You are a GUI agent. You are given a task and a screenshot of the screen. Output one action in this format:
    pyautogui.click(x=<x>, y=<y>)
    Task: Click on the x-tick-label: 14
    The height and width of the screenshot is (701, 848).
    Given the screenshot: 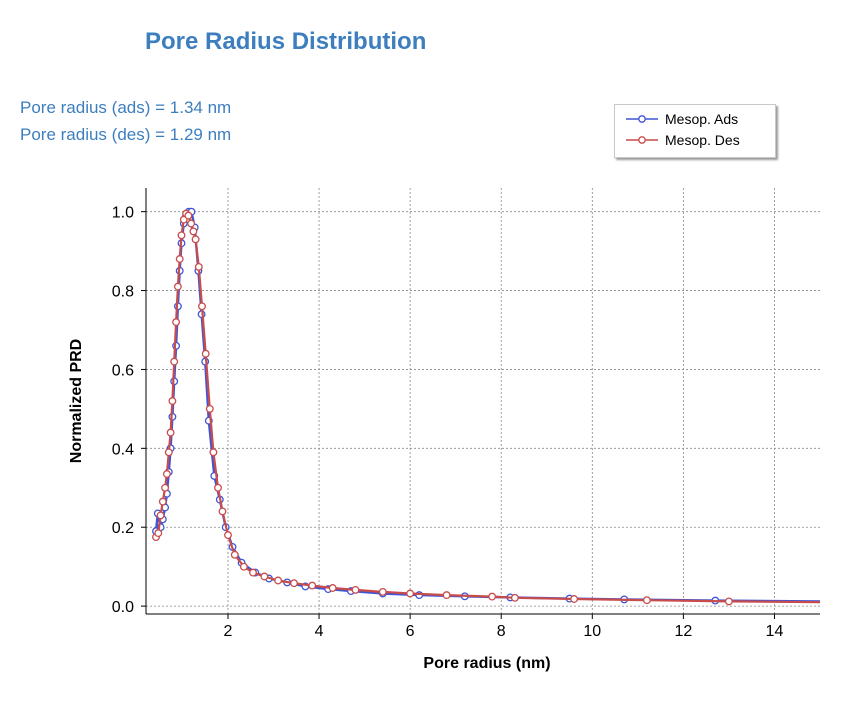 What is the action you would take?
    pyautogui.click(x=775, y=631)
    